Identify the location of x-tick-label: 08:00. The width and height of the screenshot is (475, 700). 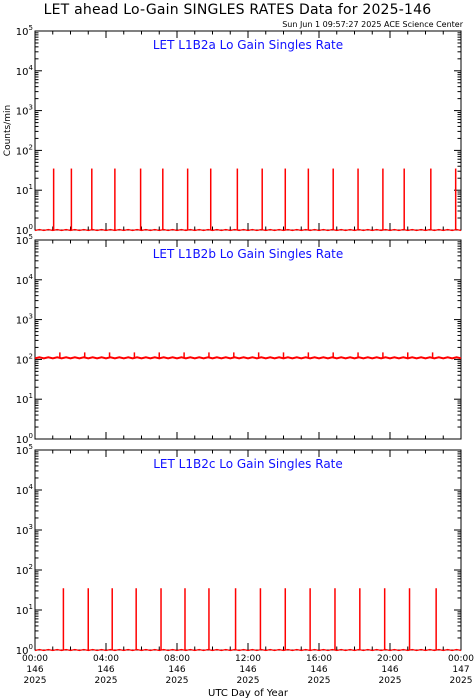
(177, 659).